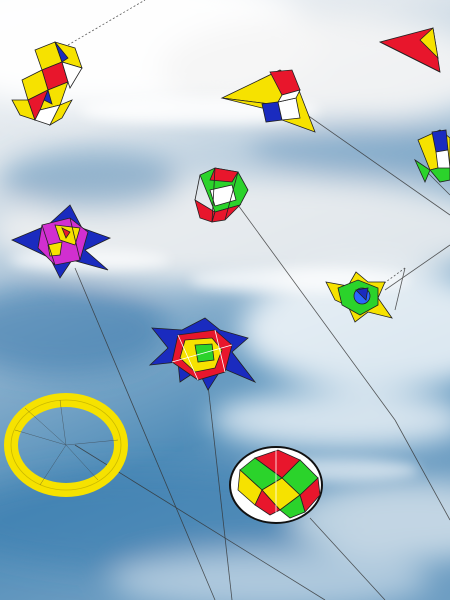  Describe the element at coordinates (276, 485) in the screenshot. I see `oval-harlequin-kite-bottom-center` at that location.